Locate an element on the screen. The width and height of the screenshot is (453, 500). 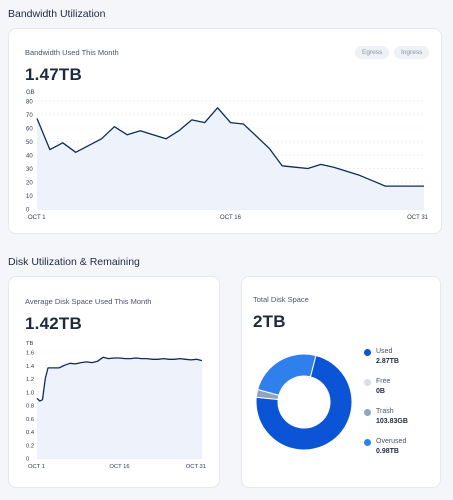
legend-value: 0.98TB is located at coordinates (387, 451).